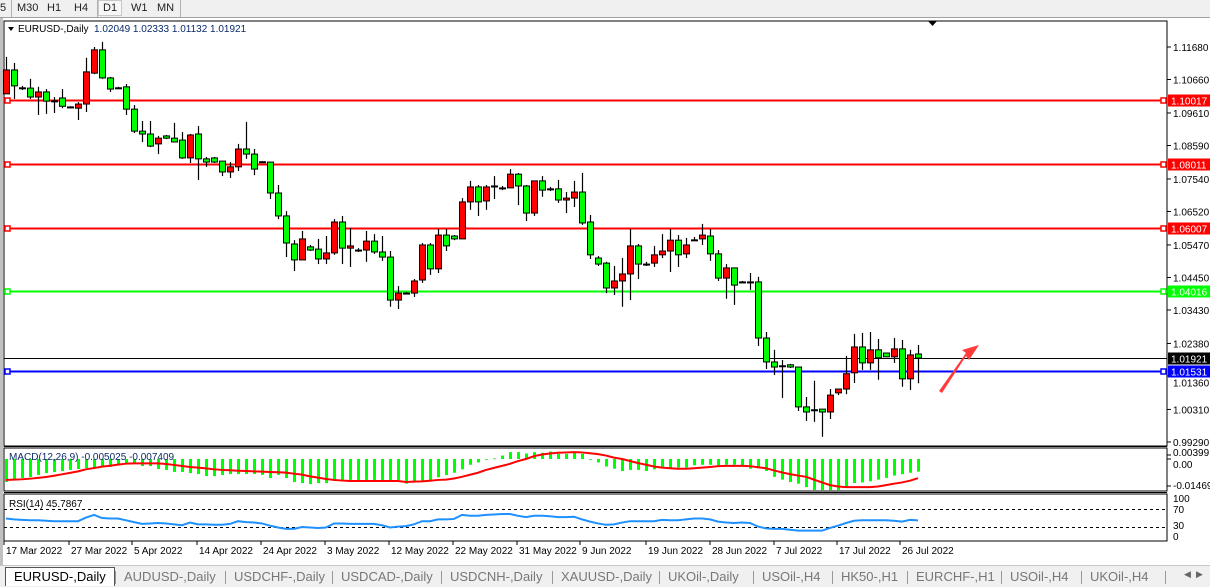 The width and height of the screenshot is (1210, 587). What do you see at coordinates (607, 292) in the screenshot?
I see `horizontal-level-line: 1.04016` at bounding box center [607, 292].